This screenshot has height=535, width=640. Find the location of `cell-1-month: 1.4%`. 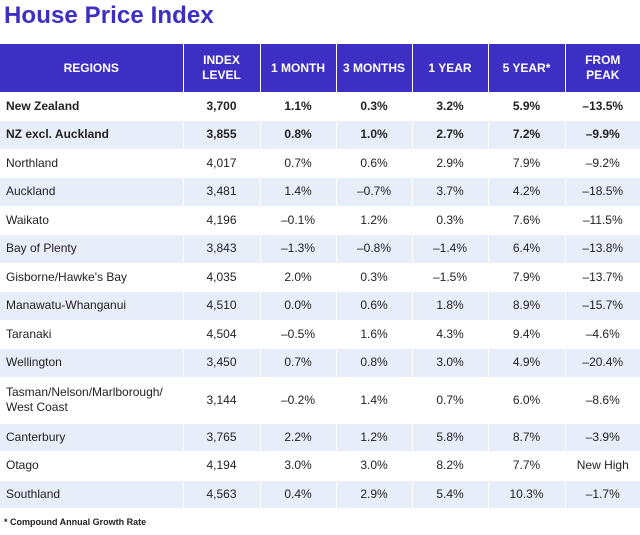

cell-1-month: 1.4% is located at coordinates (298, 192).